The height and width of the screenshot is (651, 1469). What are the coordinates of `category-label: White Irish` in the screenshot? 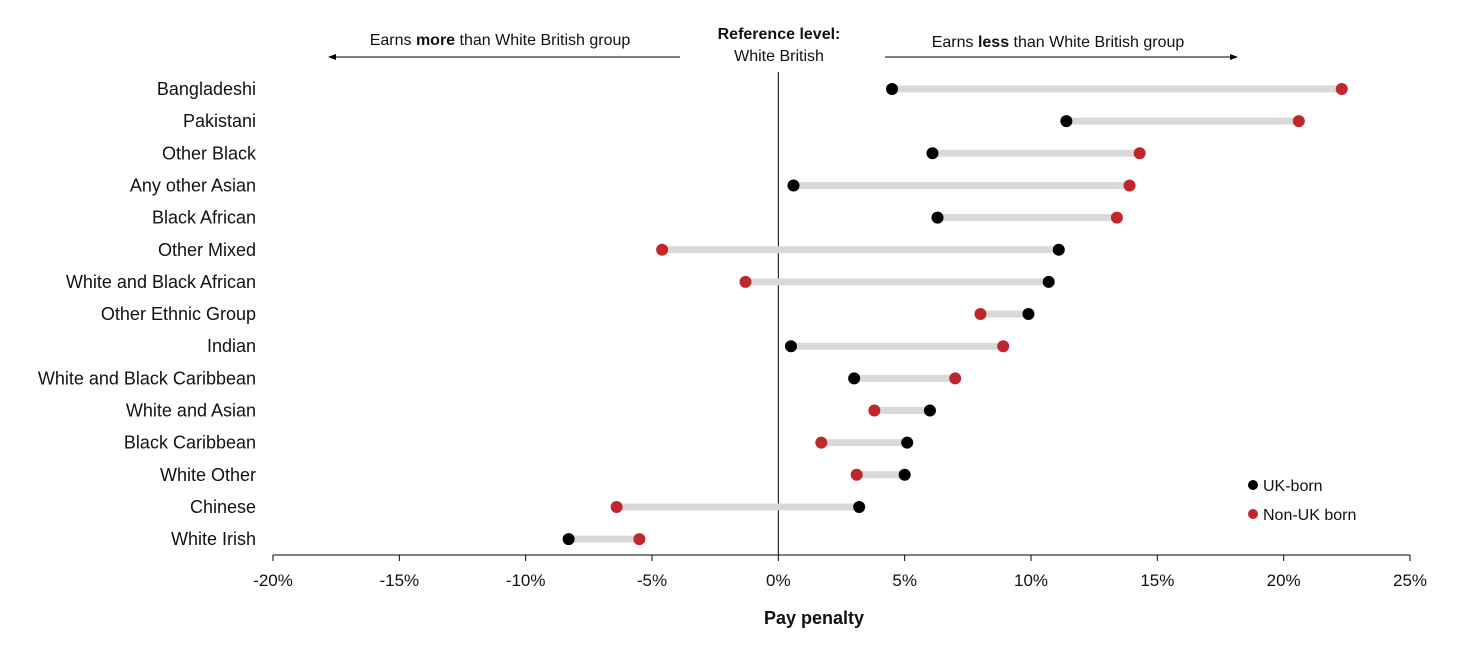 It's located at (213, 539).